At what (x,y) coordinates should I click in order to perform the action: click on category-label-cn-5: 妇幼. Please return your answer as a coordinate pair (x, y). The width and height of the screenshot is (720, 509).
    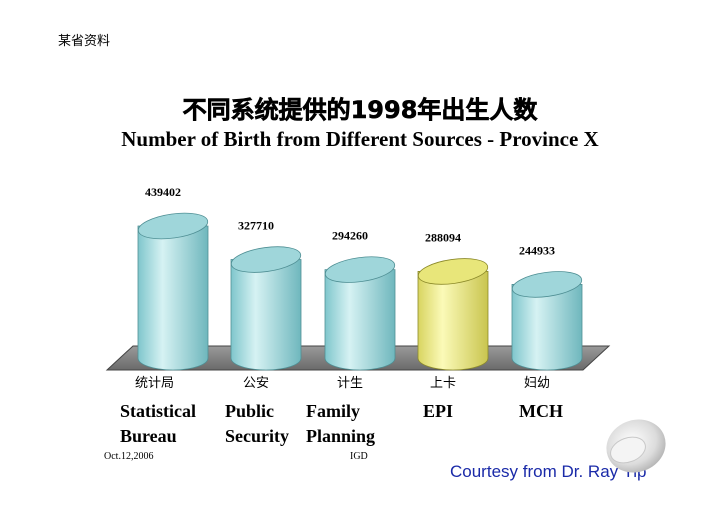
    Looking at the image, I should click on (537, 383).